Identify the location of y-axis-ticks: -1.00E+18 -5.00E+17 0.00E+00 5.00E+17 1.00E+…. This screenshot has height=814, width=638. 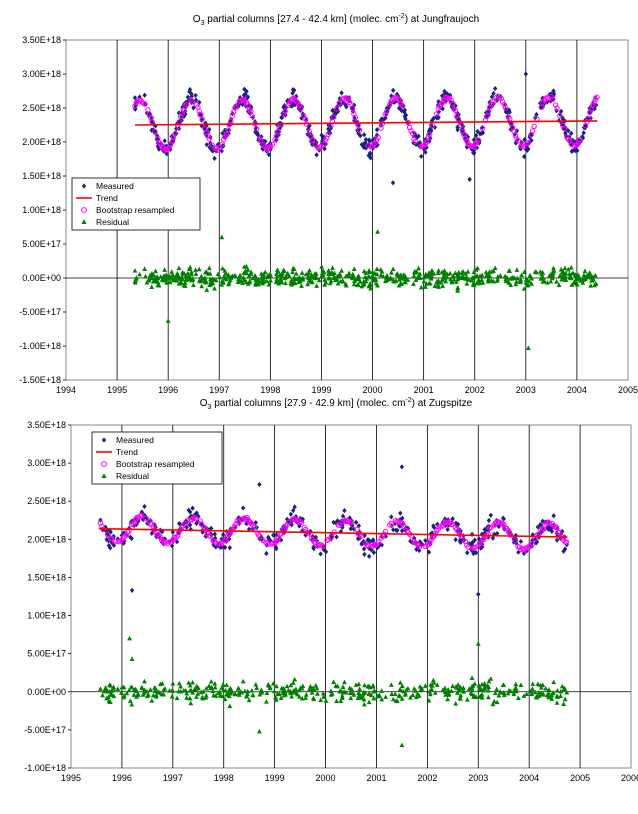
(47, 596).